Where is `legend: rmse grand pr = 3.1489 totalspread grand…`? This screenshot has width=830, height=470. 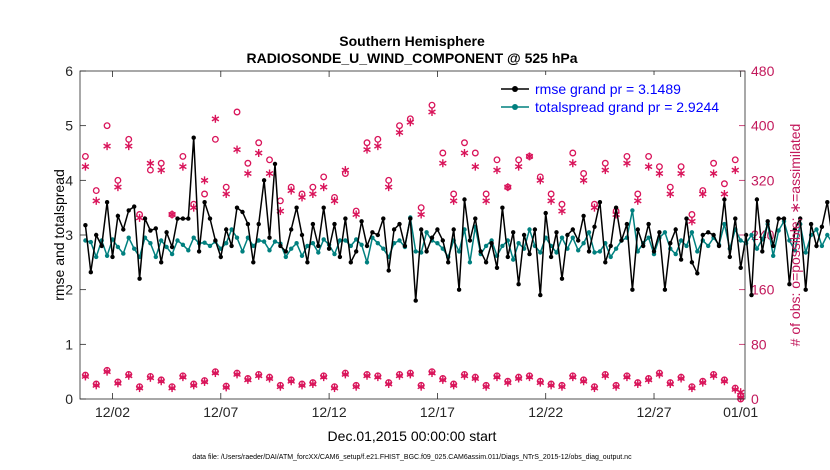
legend: rmse grand pr = 3.1489 totalspread grand… is located at coordinates (617, 97).